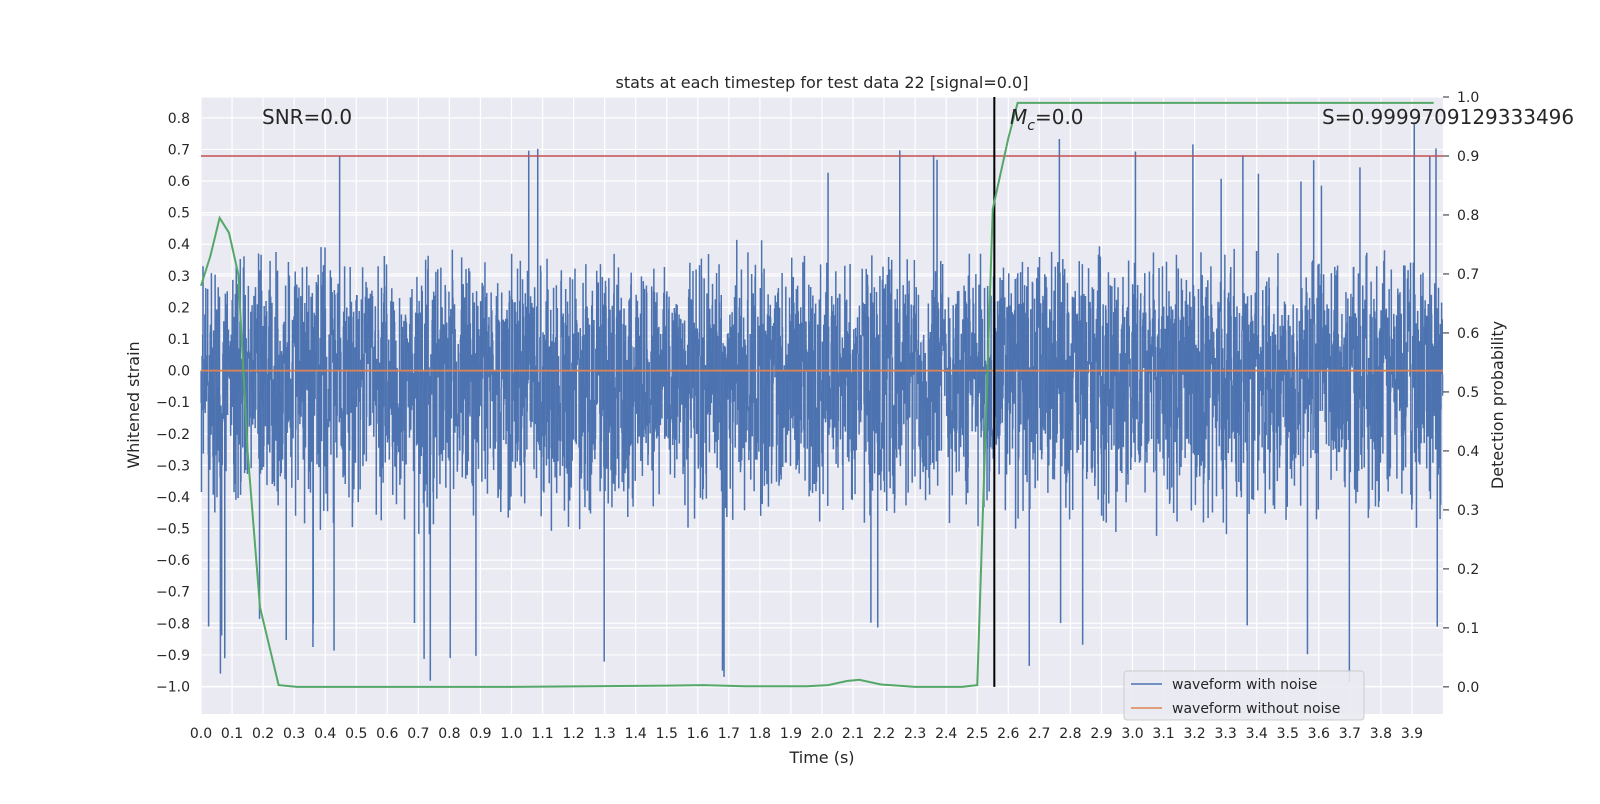 This screenshot has width=1600, height=804. I want to click on y-tick-label: 0.6, so click(179, 182).